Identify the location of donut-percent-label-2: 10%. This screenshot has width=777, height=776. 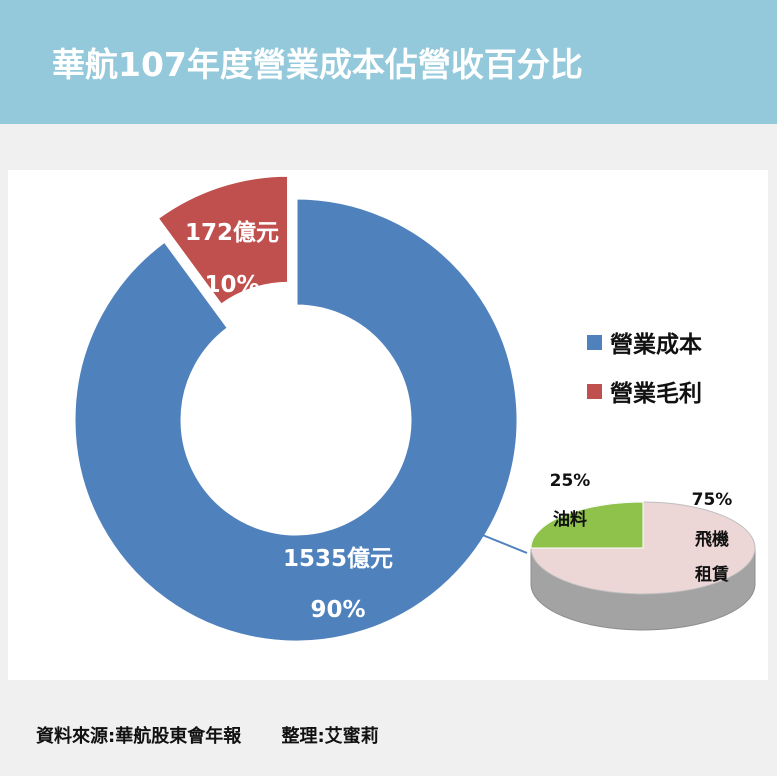
(231, 285).